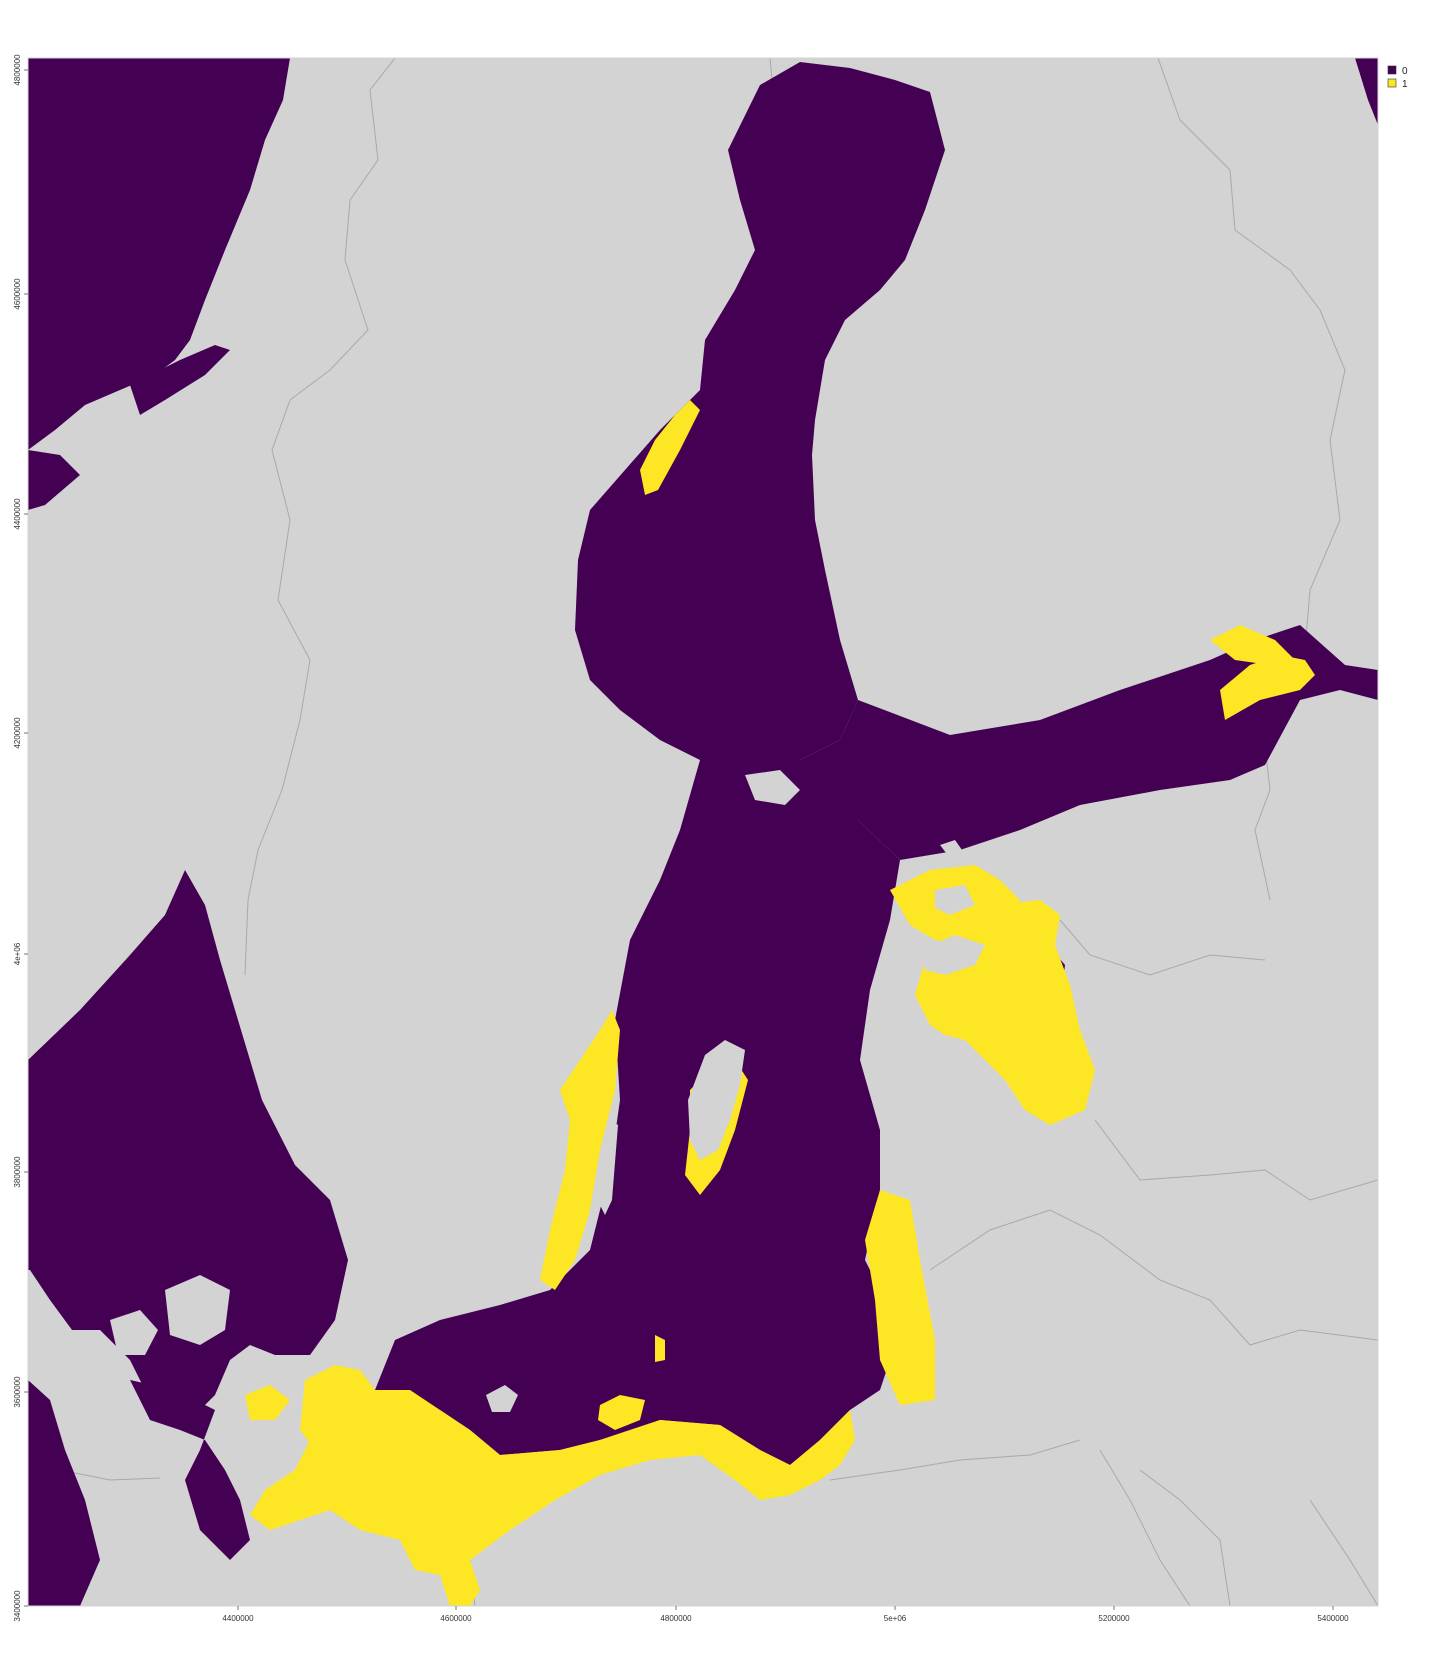  Describe the element at coordinates (460, 1583) in the screenshot. I see `pomeranian-bay` at that location.